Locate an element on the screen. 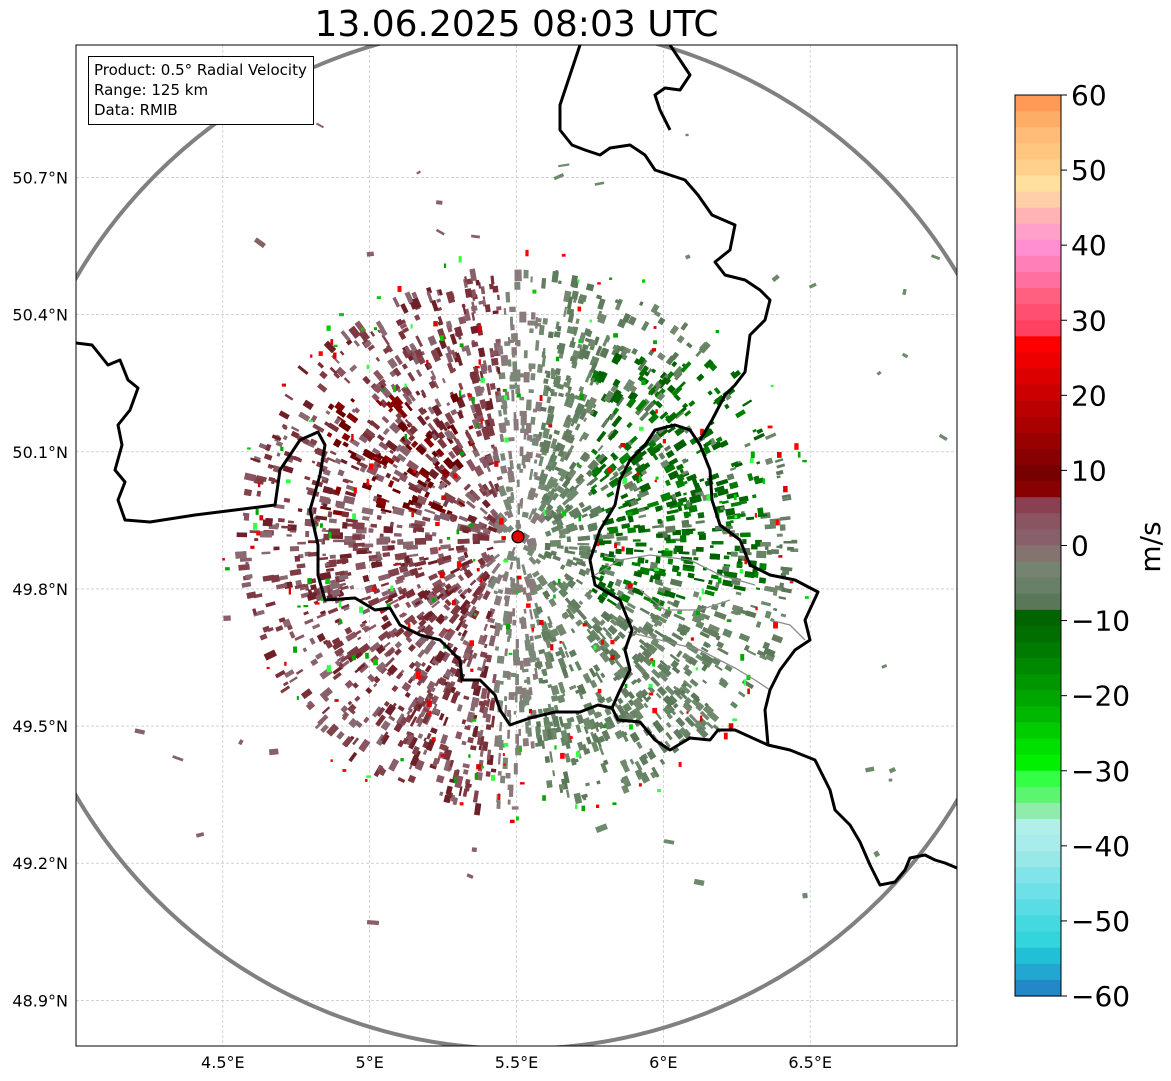 Image resolution: width=1171 pixels, height=1081 pixels. radar-site-marker is located at coordinates (518, 537).